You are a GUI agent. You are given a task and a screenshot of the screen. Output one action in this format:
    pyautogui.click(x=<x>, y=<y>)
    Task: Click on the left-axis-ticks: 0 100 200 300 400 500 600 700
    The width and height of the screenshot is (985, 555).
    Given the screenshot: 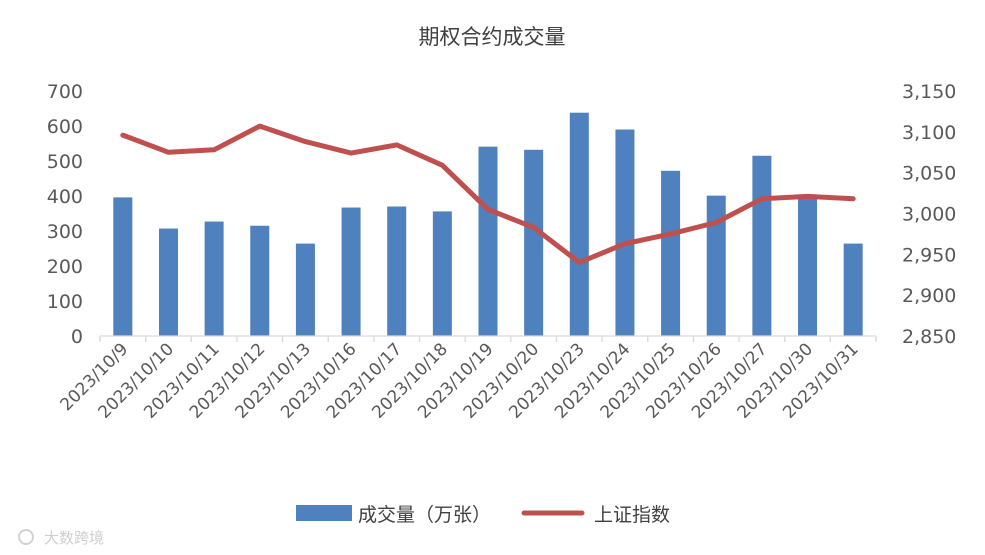 What is the action you would take?
    pyautogui.click(x=65, y=214)
    